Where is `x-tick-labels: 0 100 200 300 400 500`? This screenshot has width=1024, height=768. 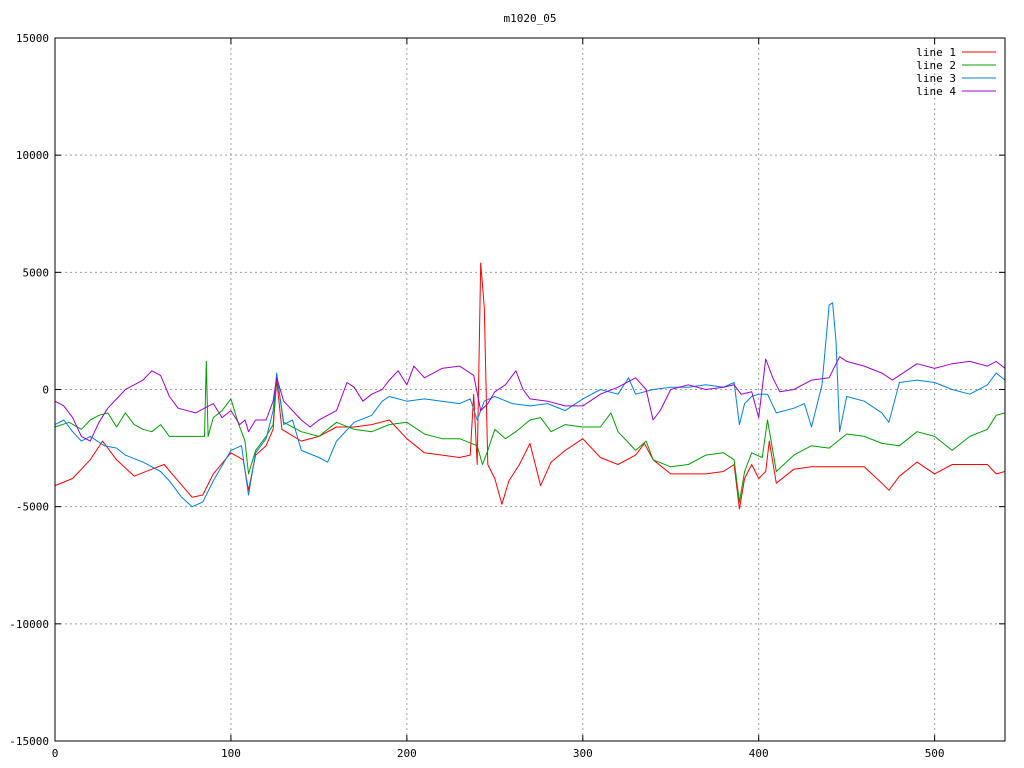
x-tick-labels: 0 100 200 300 400 500 is located at coordinates (498, 753).